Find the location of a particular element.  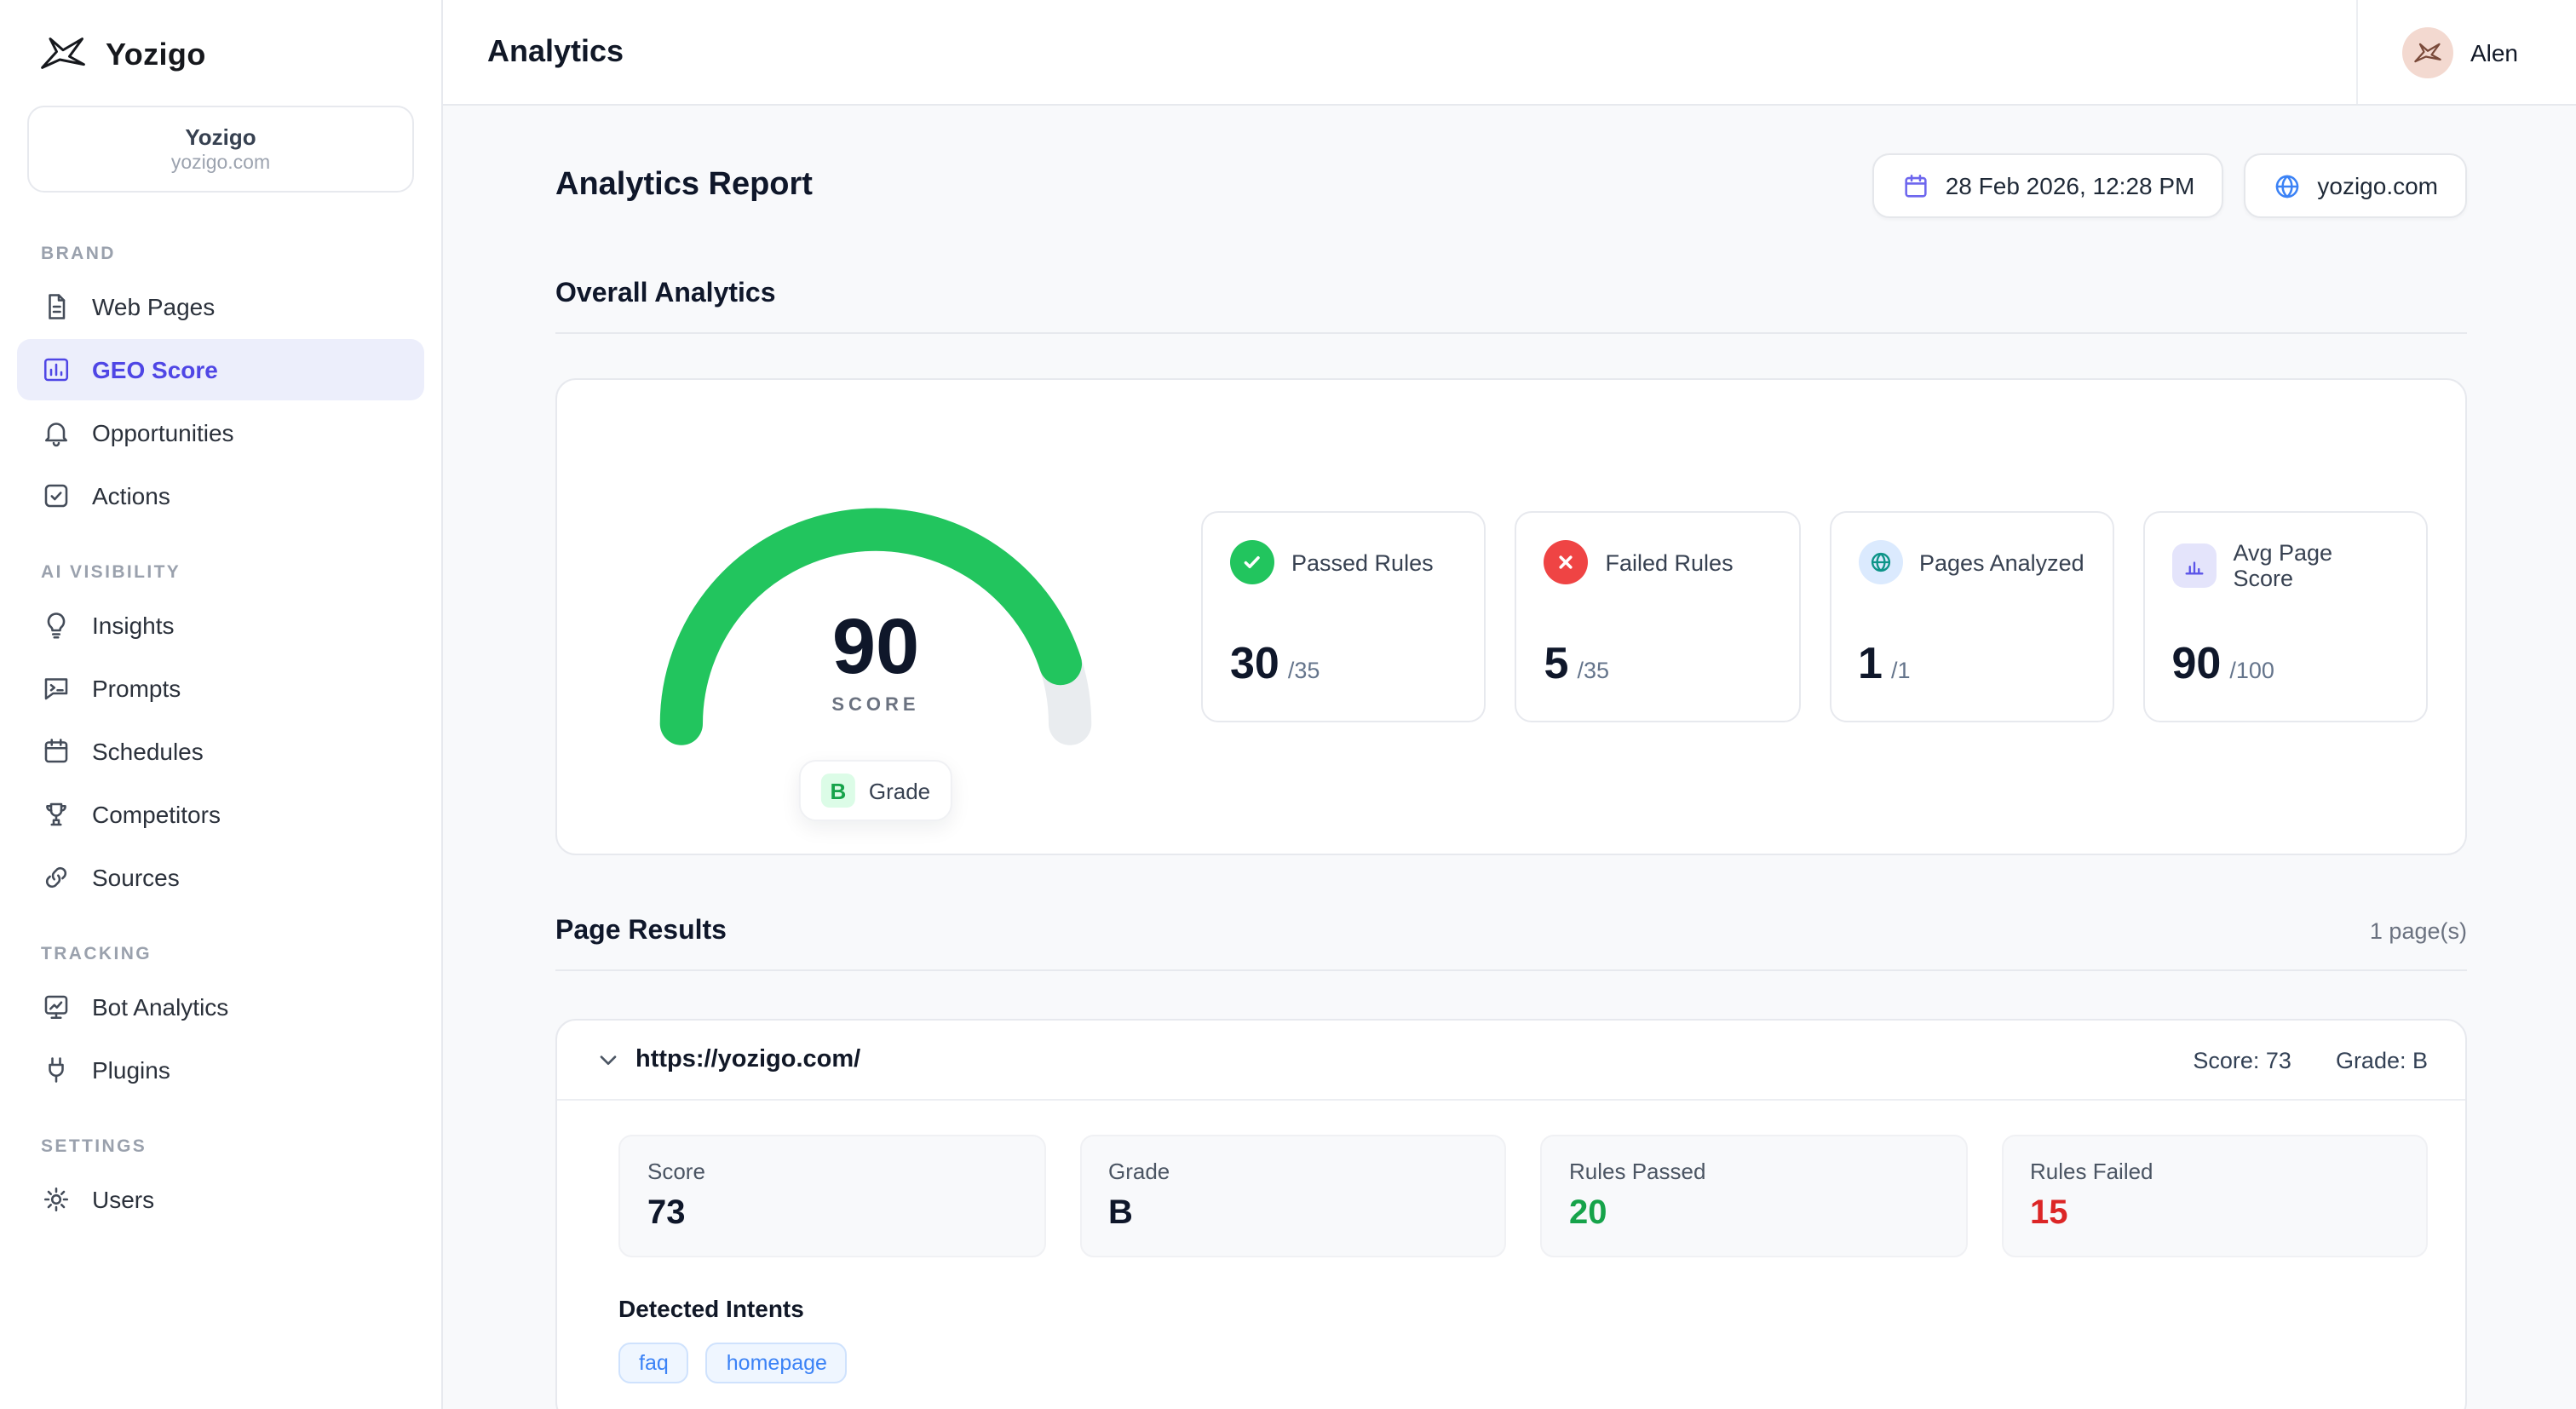

page-accordion-header: https://yozigo.com/ Score: 73 Grade: B is located at coordinates (1511, 1061).